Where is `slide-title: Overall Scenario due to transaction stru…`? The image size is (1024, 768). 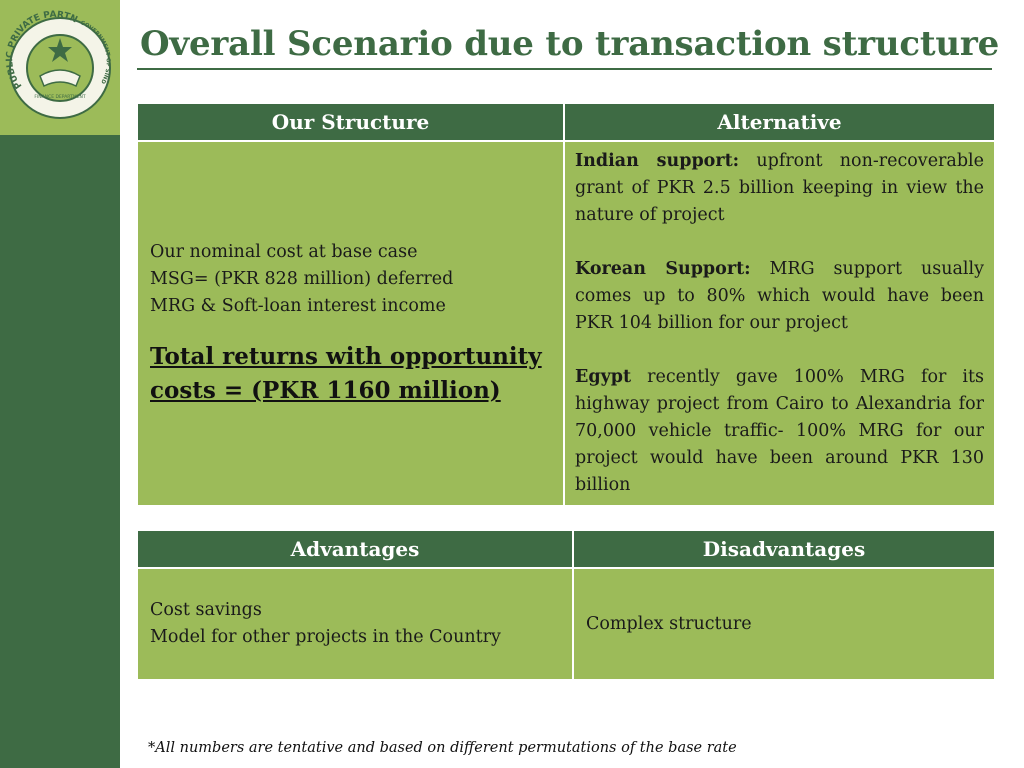
slide-title: Overall Scenario due to transaction stru… is located at coordinates (570, 44).